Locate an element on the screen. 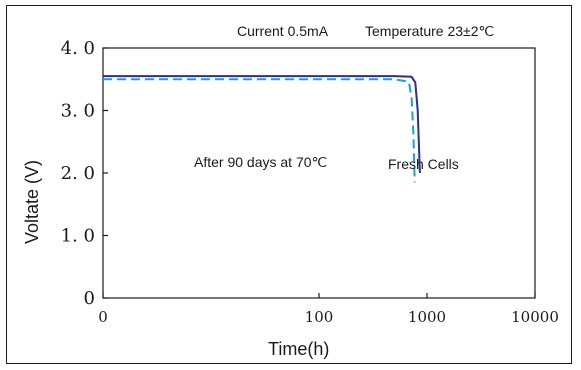  y-tick-label: 4. 0 is located at coordinates (78, 48).